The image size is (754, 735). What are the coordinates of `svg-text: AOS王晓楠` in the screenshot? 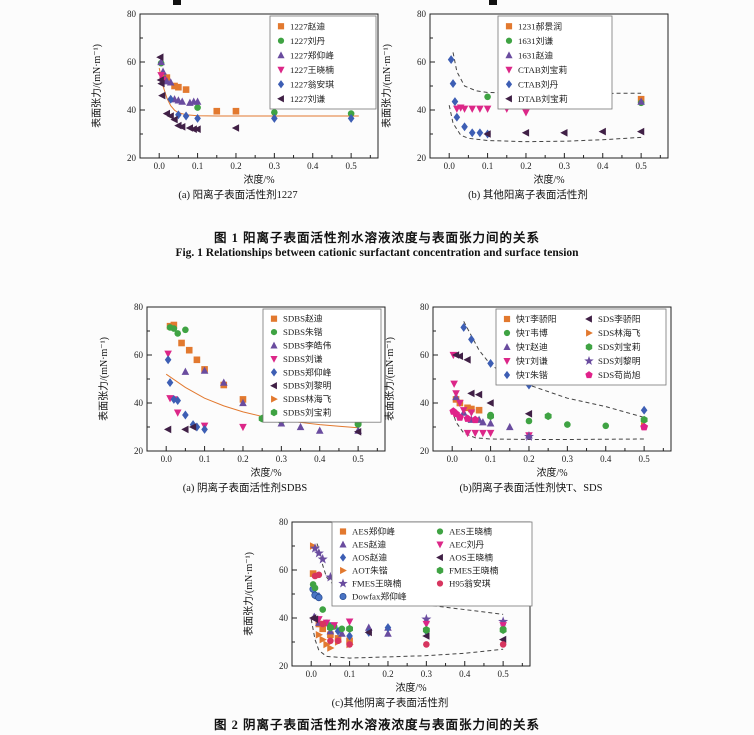 It's located at (471, 557).